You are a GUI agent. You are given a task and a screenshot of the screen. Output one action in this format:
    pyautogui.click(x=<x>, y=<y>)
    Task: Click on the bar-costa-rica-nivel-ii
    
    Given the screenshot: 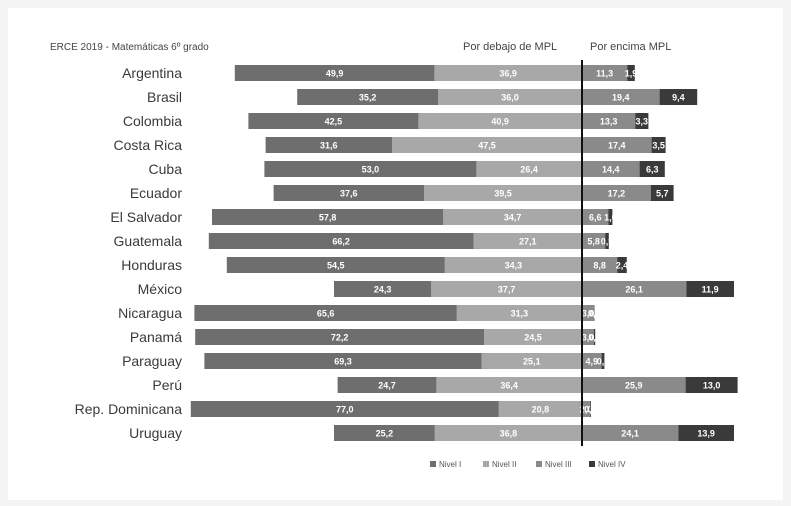 What is the action you would take?
    pyautogui.click(x=487, y=145)
    